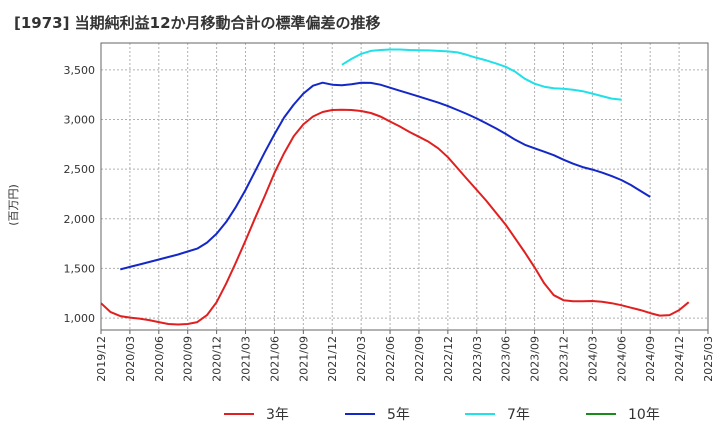 This screenshot has height=440, width=720. Describe the element at coordinates (130, 359) in the screenshot. I see `x-tick-label: 2020/03` at that location.